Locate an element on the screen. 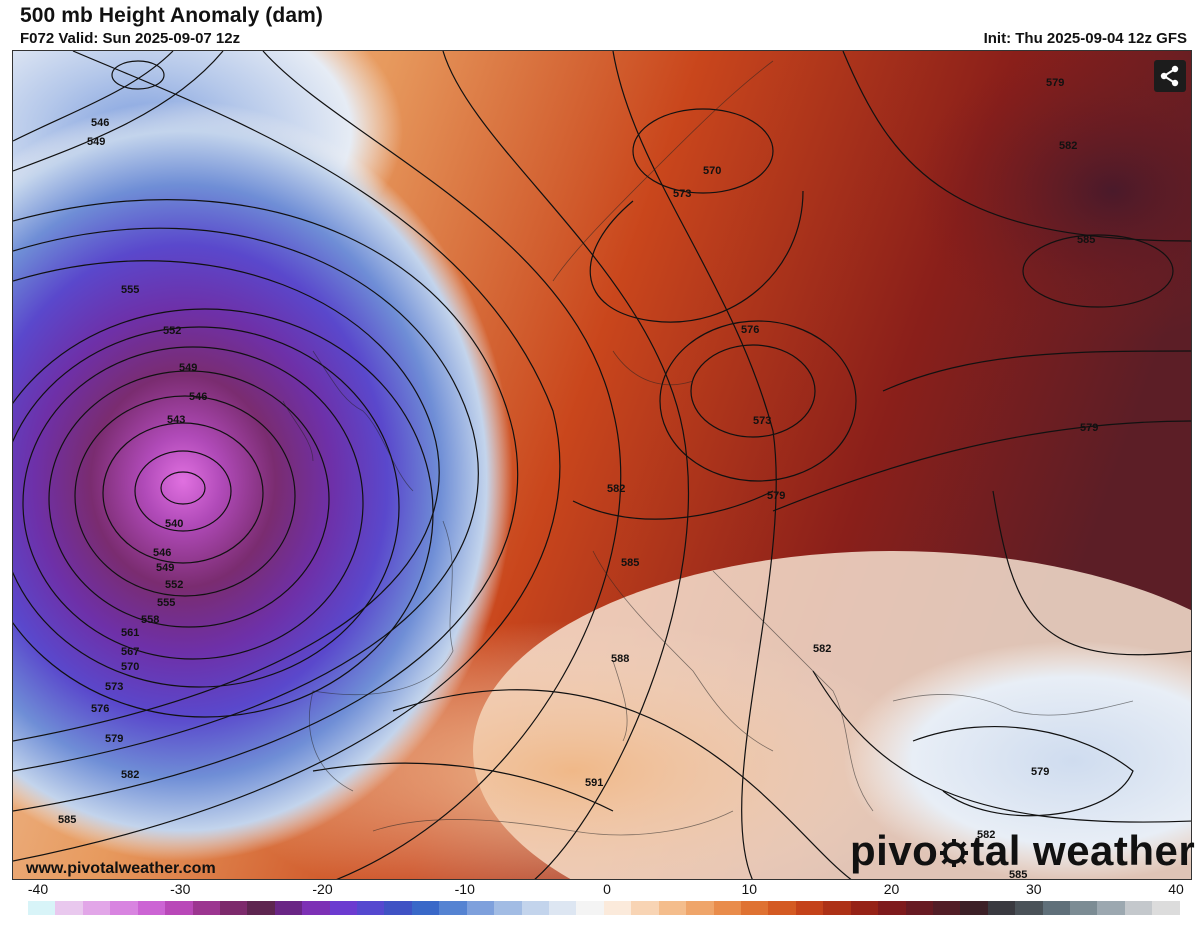  colorbar-tick-label: 0 is located at coordinates (607, 889).